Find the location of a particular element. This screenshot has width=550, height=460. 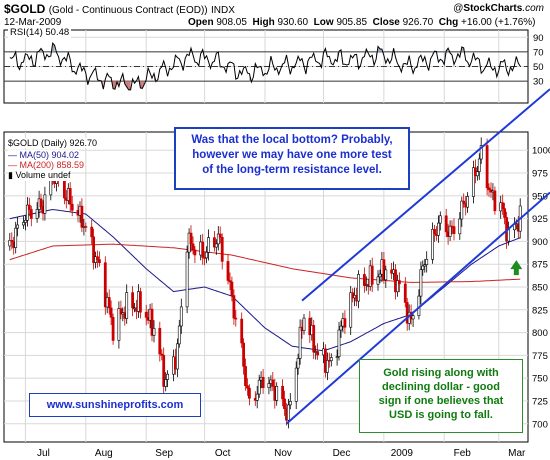

up-arrow-icon is located at coordinates (516, 268).